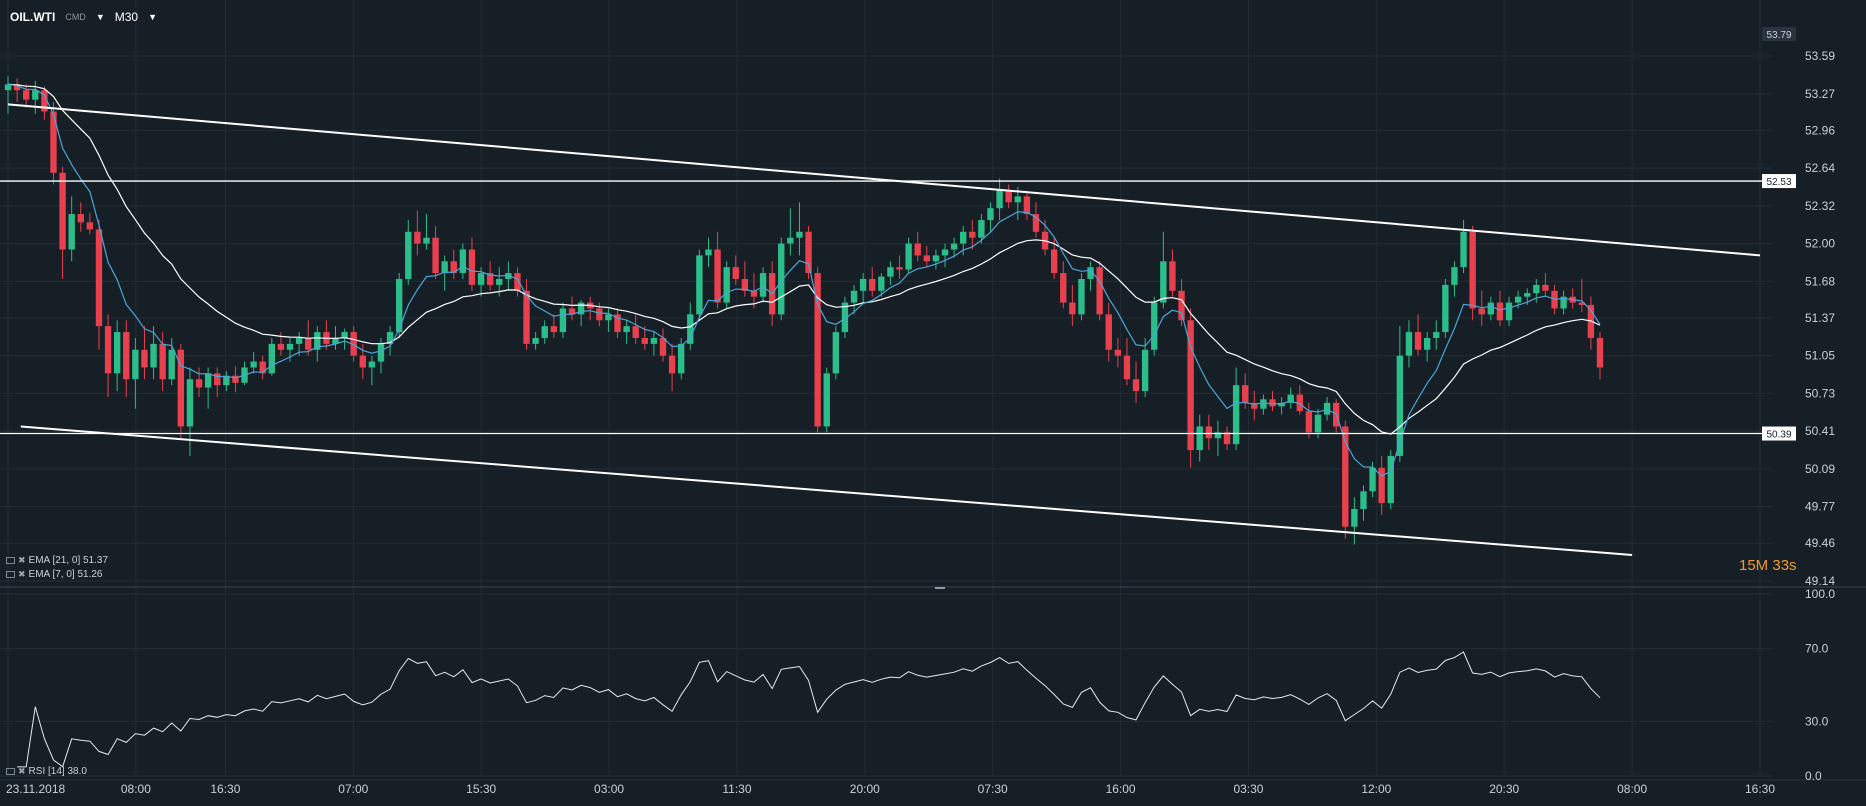  What do you see at coordinates (153, 17) in the screenshot?
I see `timeframe-dropdown-icon: ▼` at bounding box center [153, 17].